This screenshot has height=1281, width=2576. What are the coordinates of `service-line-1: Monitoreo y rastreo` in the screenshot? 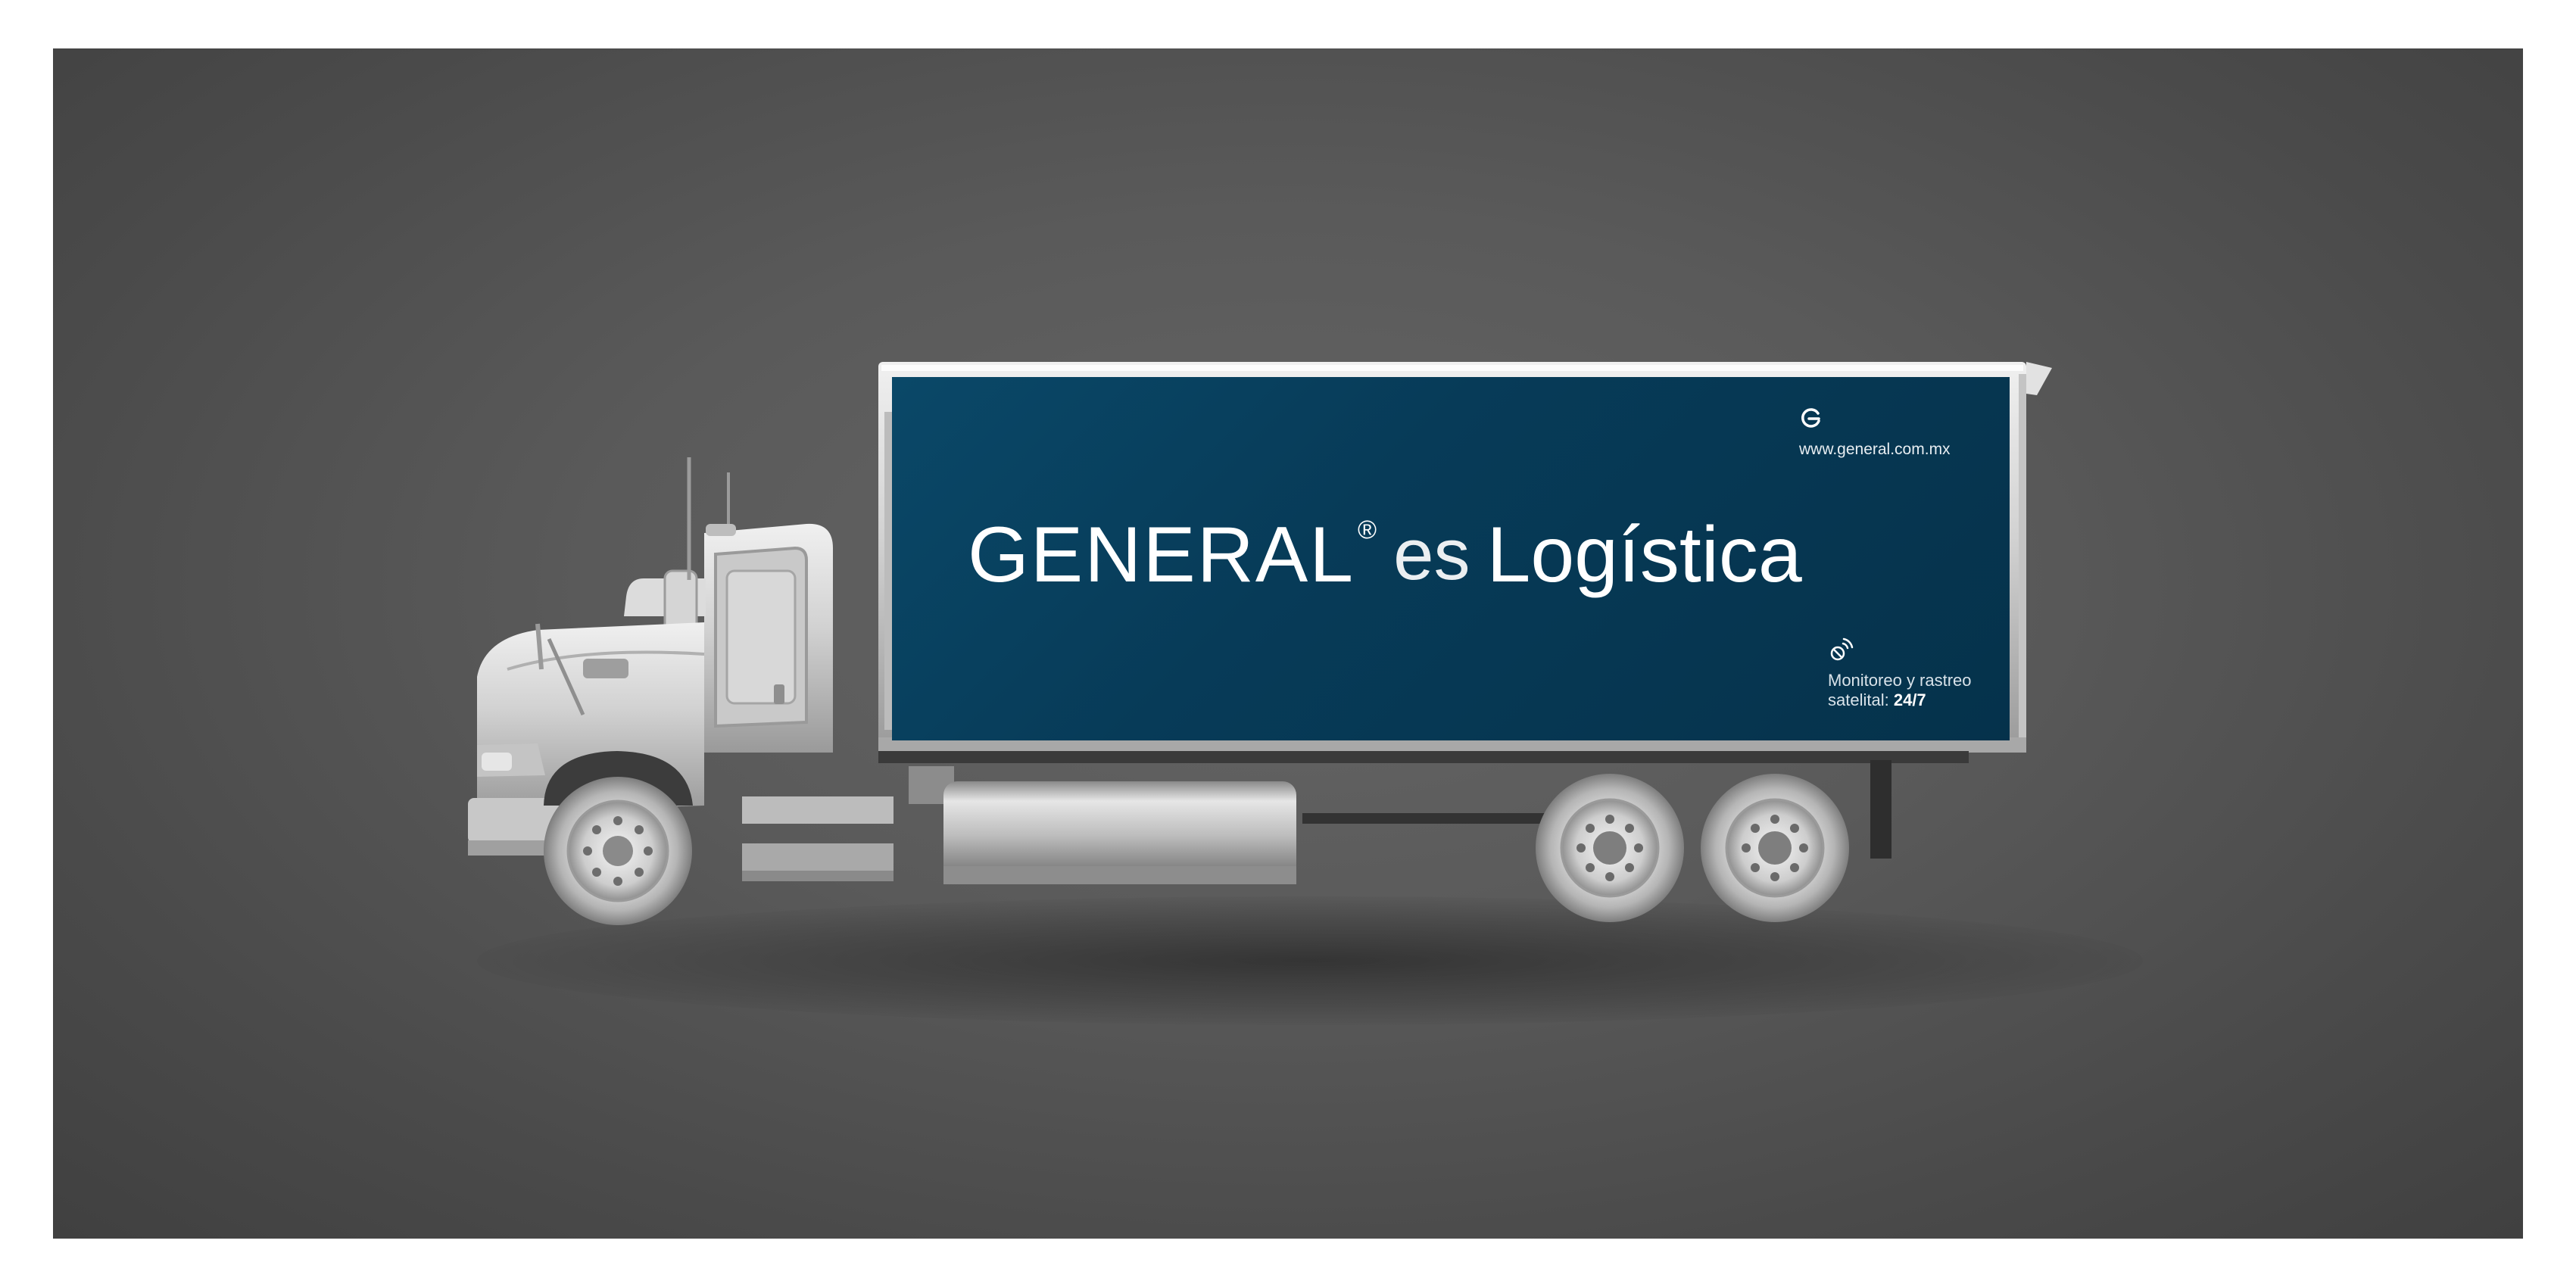 It's located at (1900, 680).